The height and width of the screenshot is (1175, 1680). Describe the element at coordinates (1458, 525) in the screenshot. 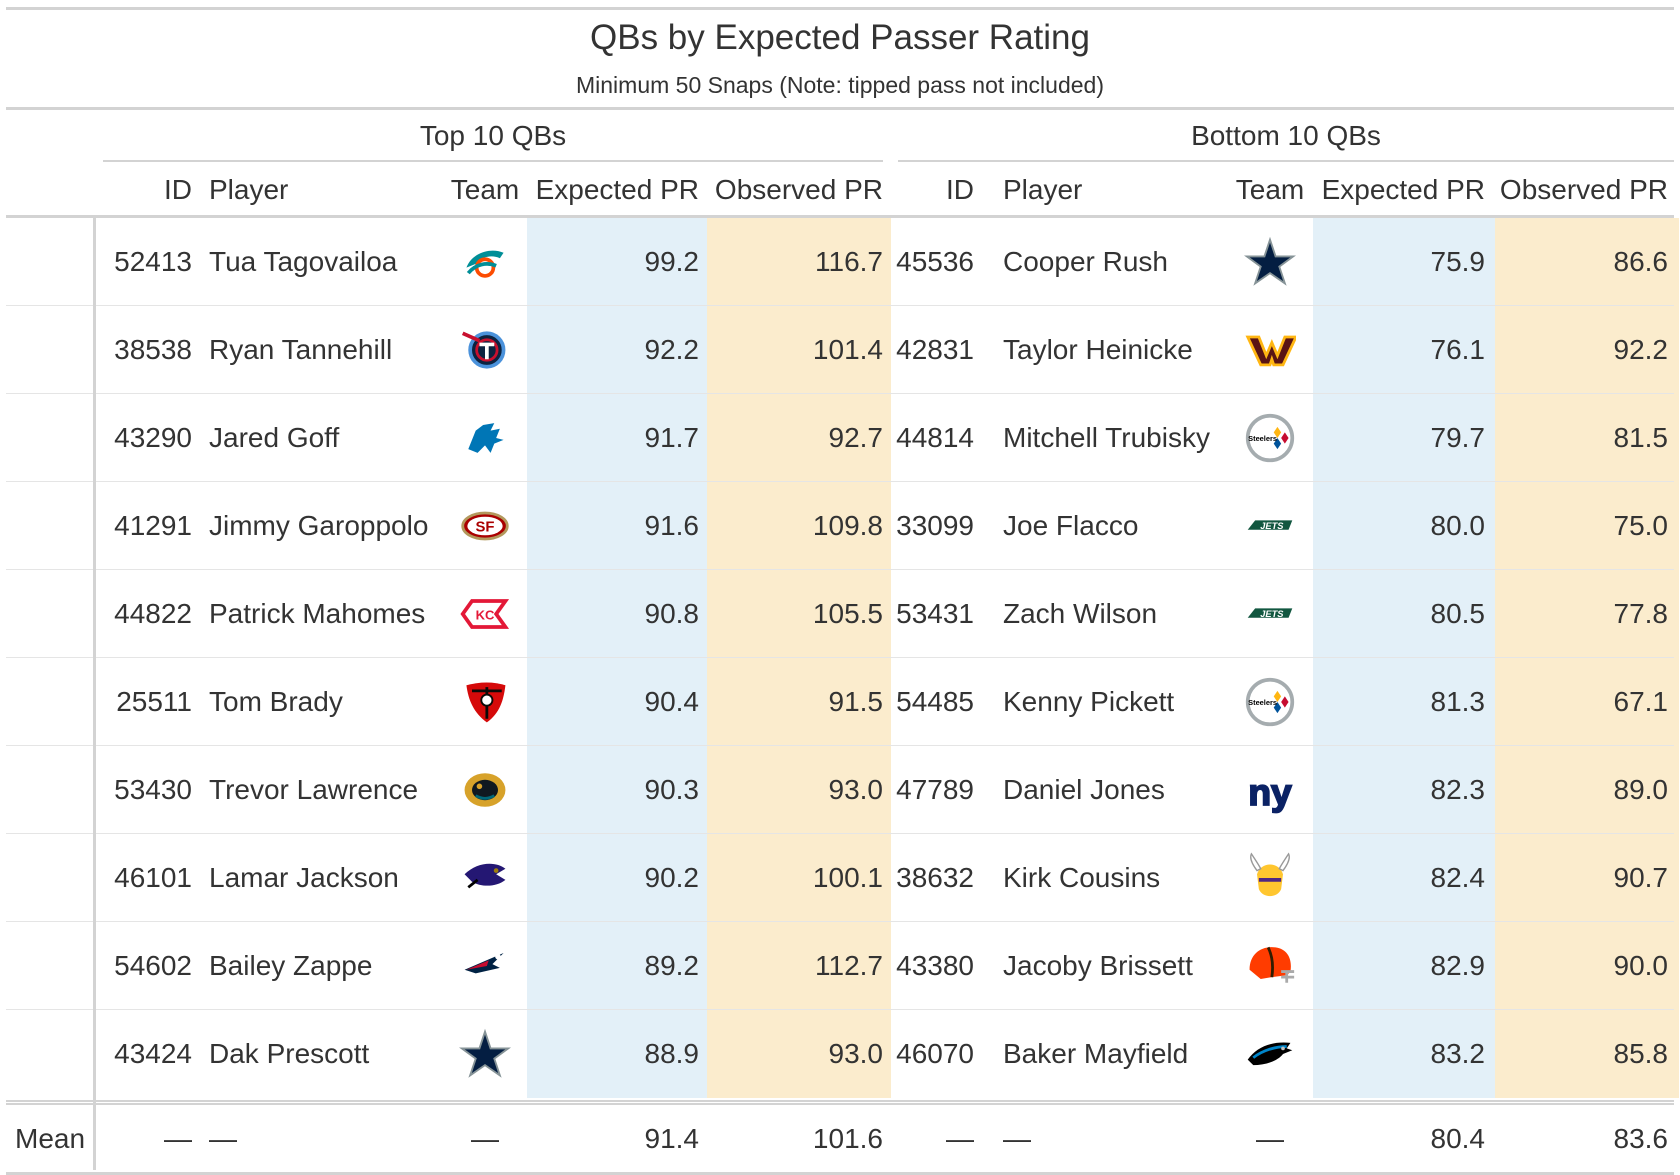

I see `expected-pr-value: 80.0` at that location.